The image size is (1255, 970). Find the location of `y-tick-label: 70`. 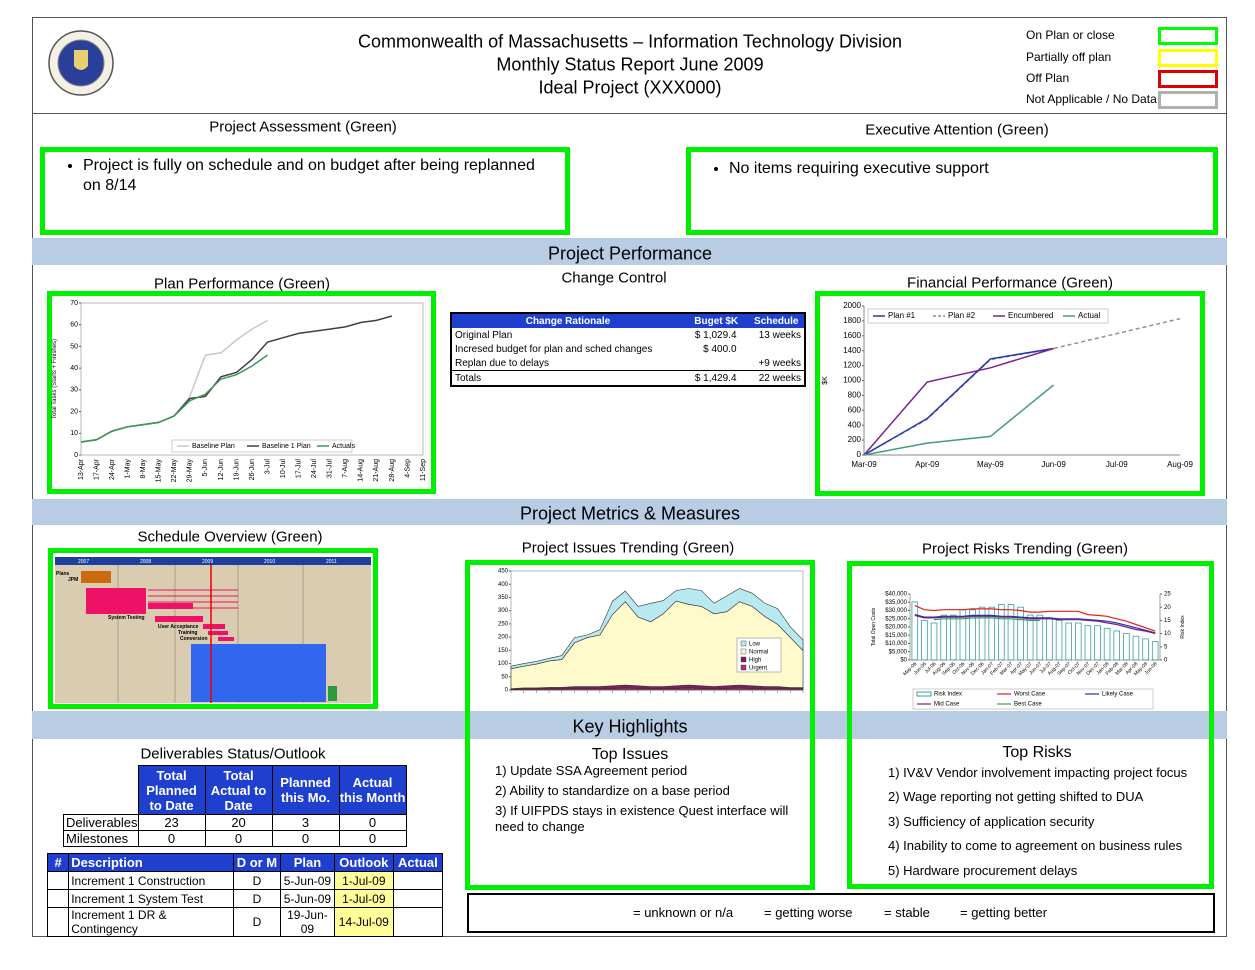

y-tick-label: 70 is located at coordinates (74, 303).